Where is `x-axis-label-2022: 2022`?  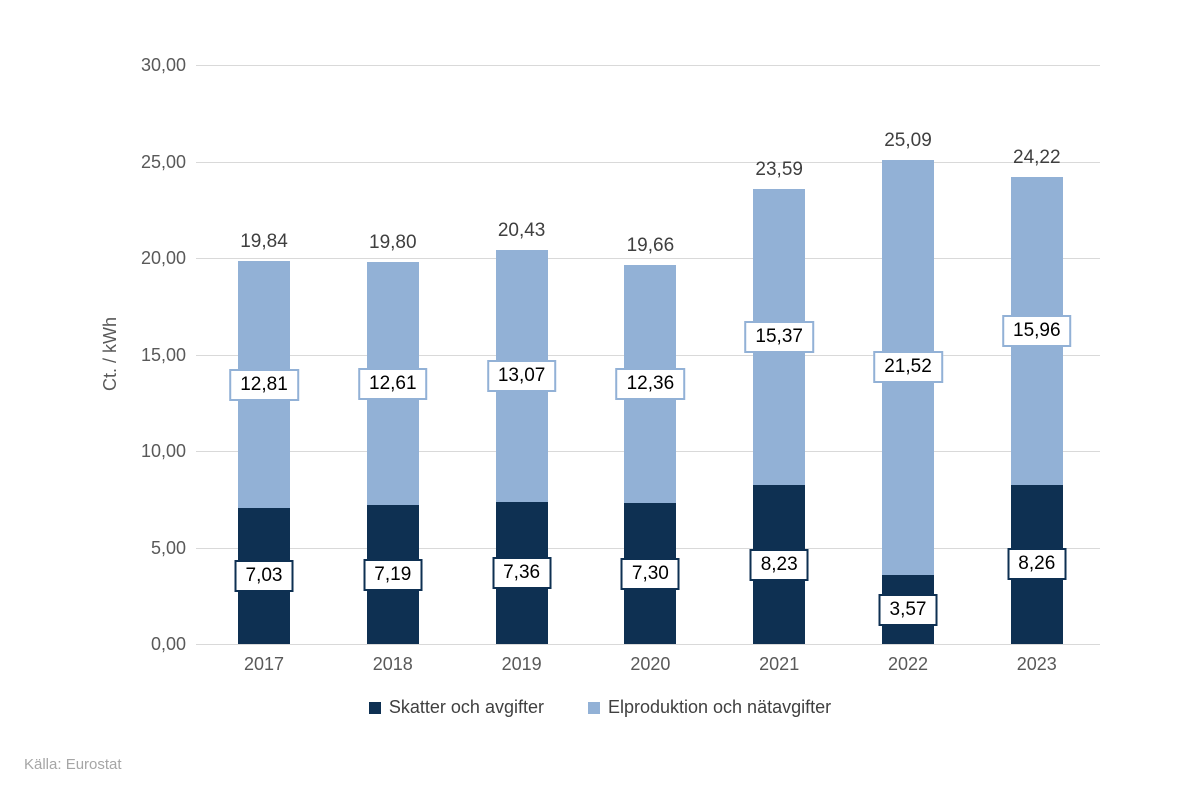 x-axis-label-2022: 2022 is located at coordinates (908, 664).